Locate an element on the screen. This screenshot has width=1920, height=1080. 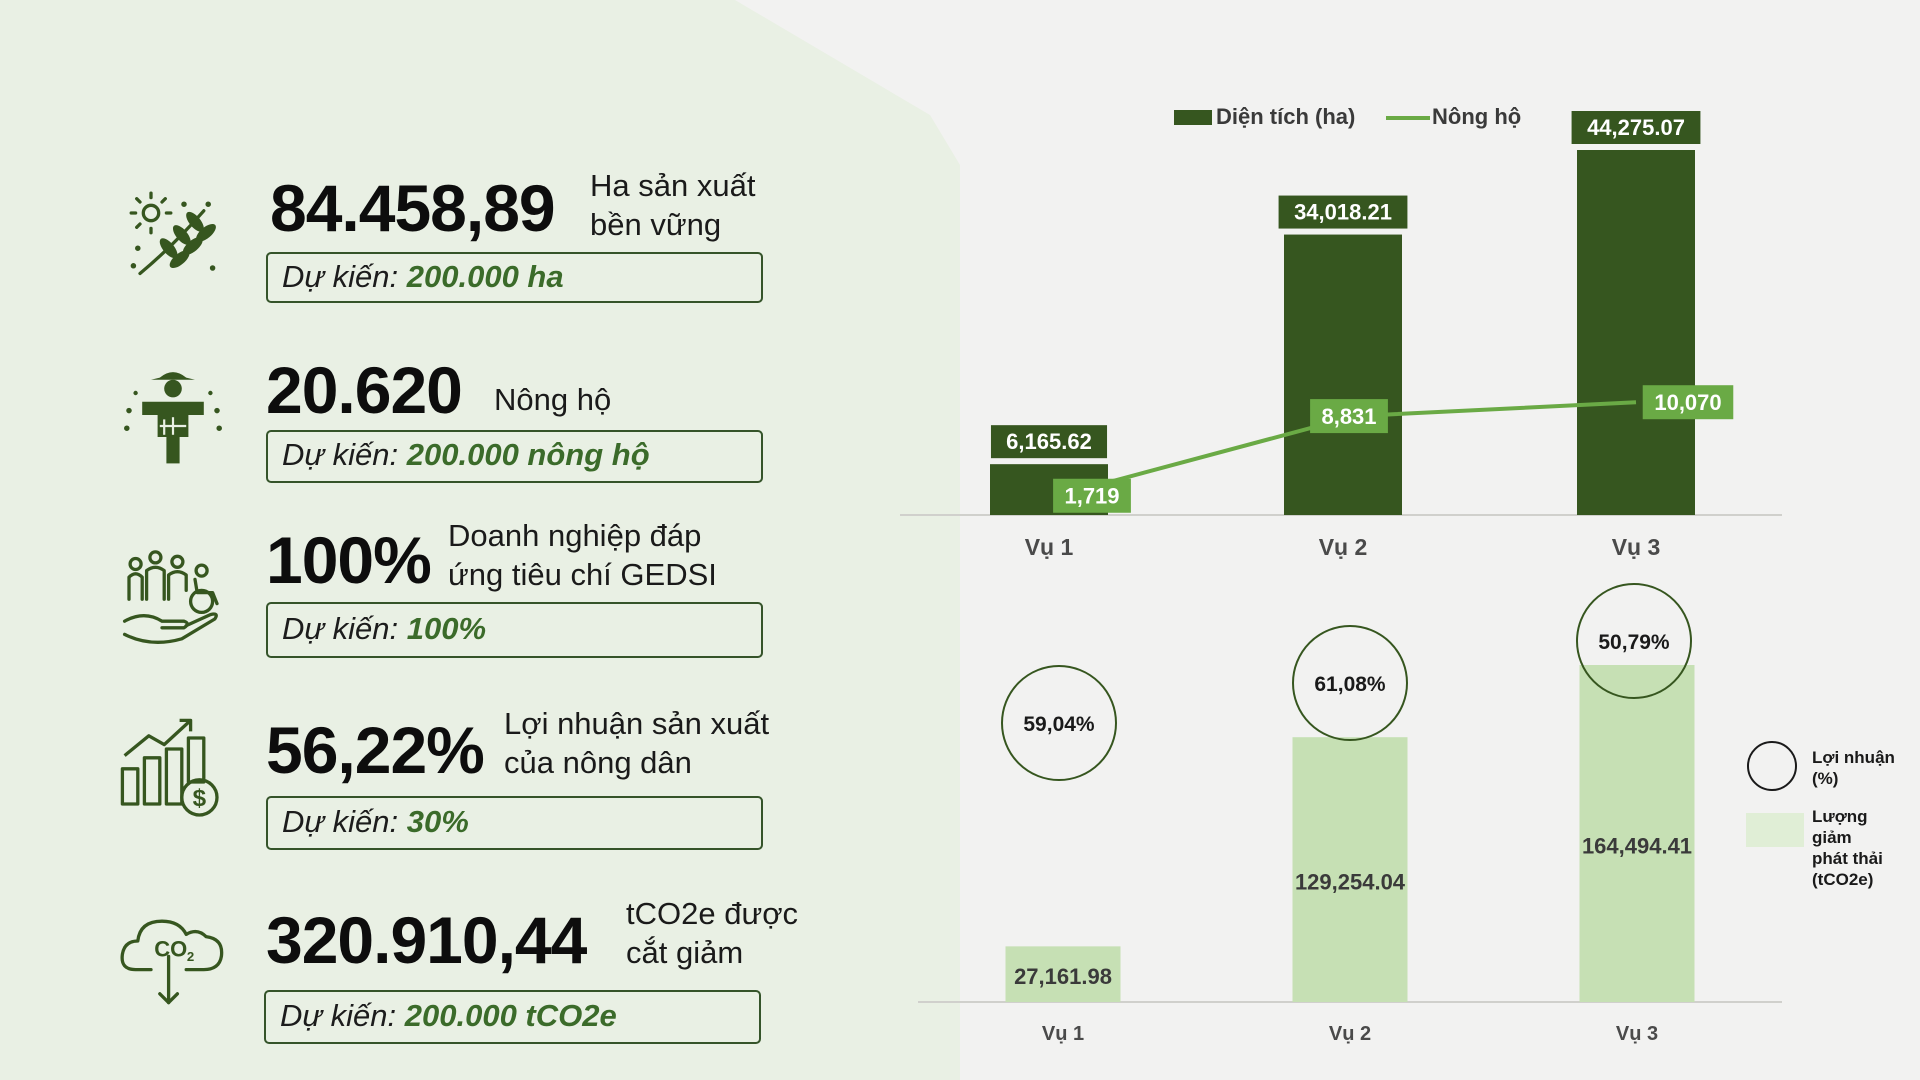
legend-profit-swatch is located at coordinates (1772, 766).